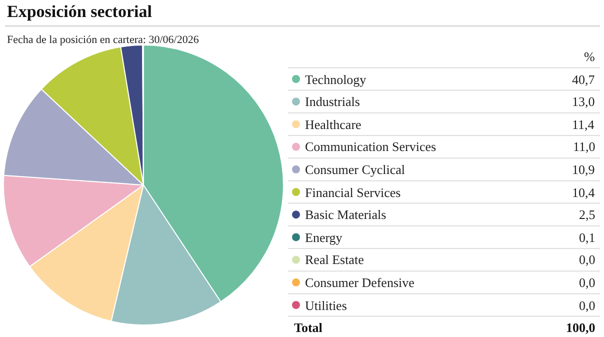  What do you see at coordinates (345, 214) in the screenshot?
I see `legend-label: Basic Materials` at bounding box center [345, 214].